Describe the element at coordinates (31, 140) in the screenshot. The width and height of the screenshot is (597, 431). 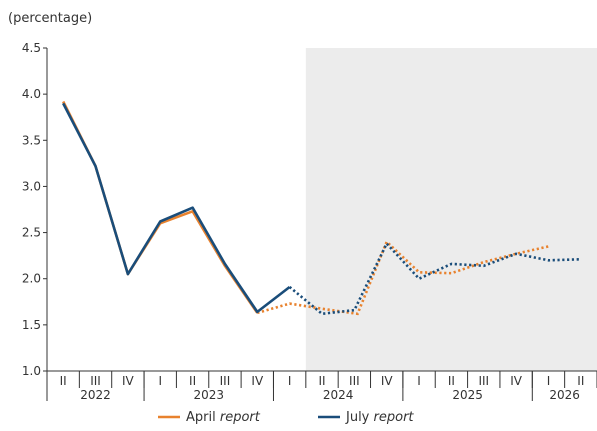
I see `y-tick-label: 3.5` at that location.